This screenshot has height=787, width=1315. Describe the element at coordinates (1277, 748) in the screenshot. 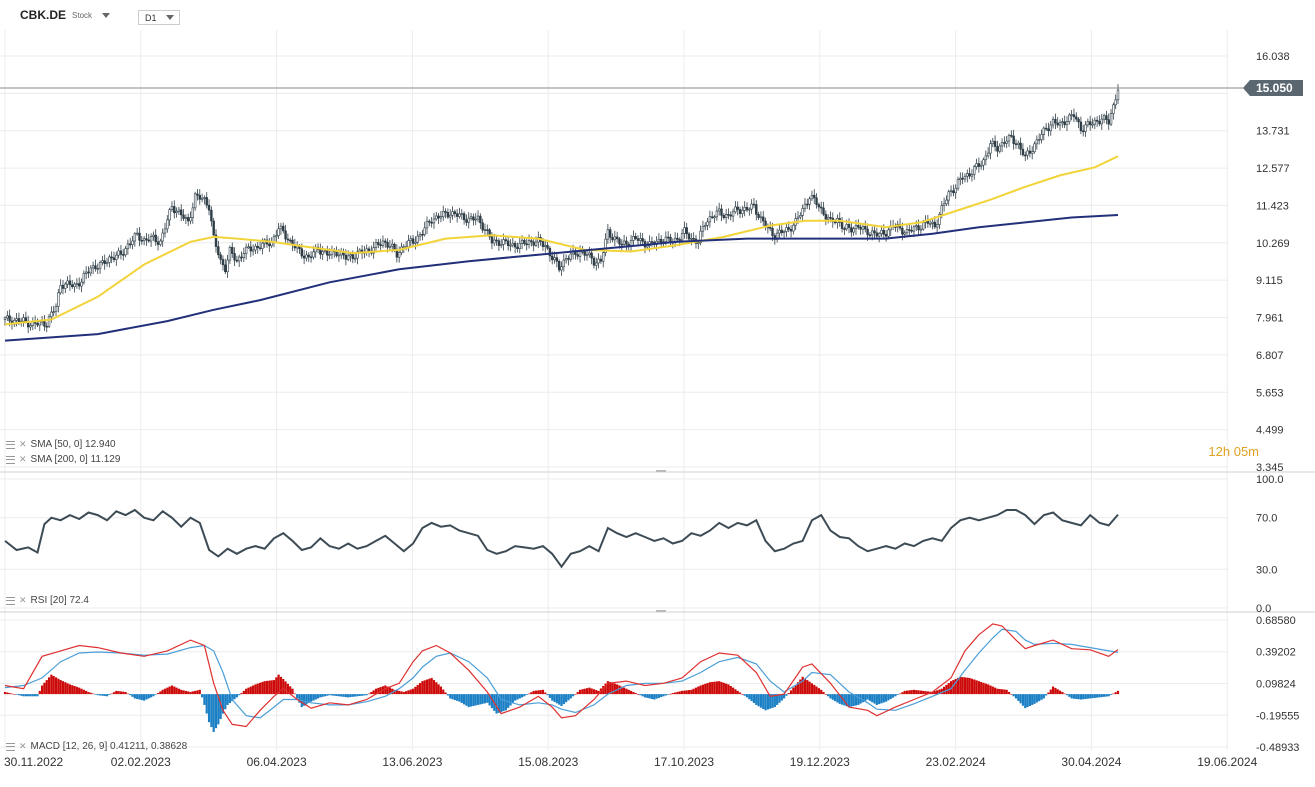

I see `macd-axis-label: -0.48933` at that location.